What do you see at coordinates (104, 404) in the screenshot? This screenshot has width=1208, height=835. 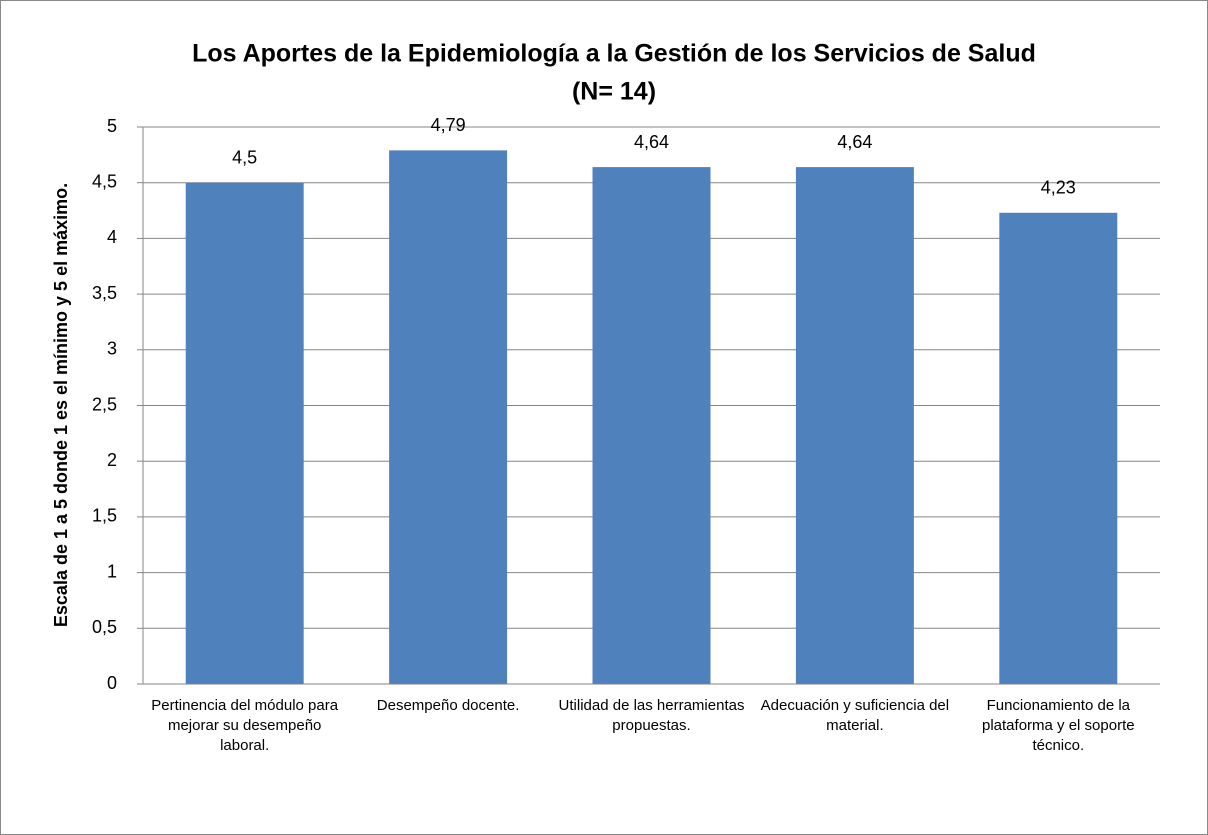 I see `y-tick-label: 2,5` at bounding box center [104, 404].